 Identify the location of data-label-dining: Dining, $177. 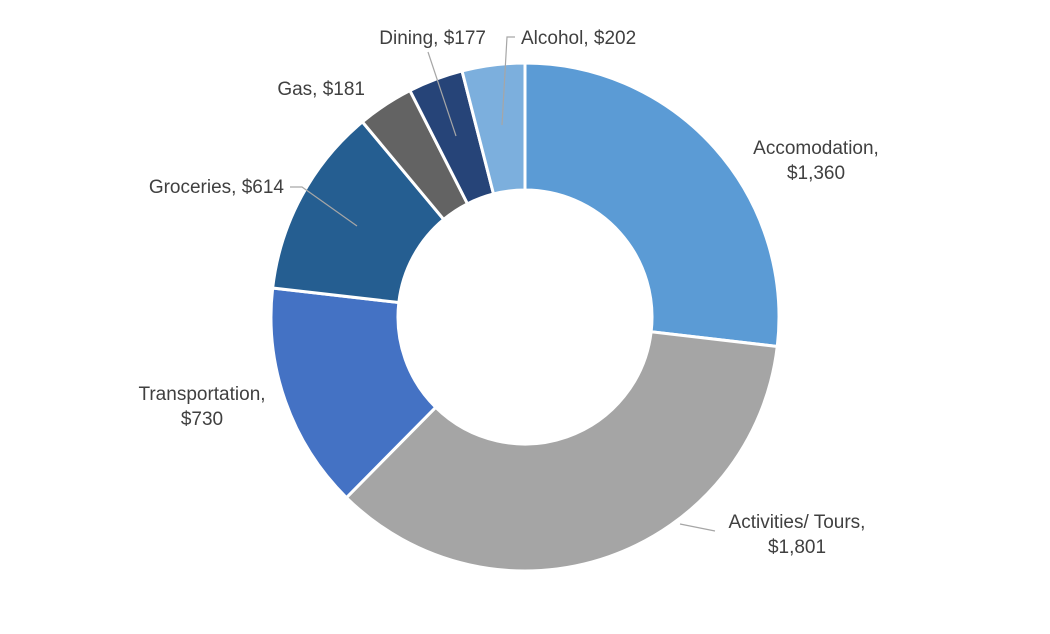
(432, 38).